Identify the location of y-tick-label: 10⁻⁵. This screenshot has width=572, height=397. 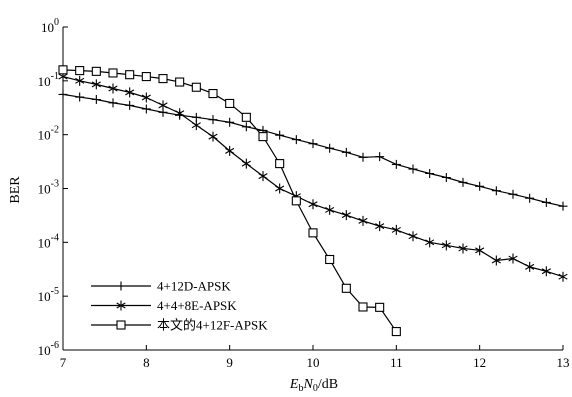
(48, 295).